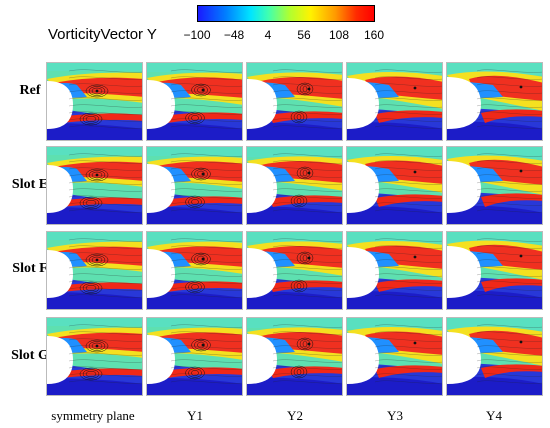 Image resolution: width=550 pixels, height=428 pixels. Describe the element at coordinates (494, 185) in the screenshot. I see `flow-panel-slot-e-y4` at that location.